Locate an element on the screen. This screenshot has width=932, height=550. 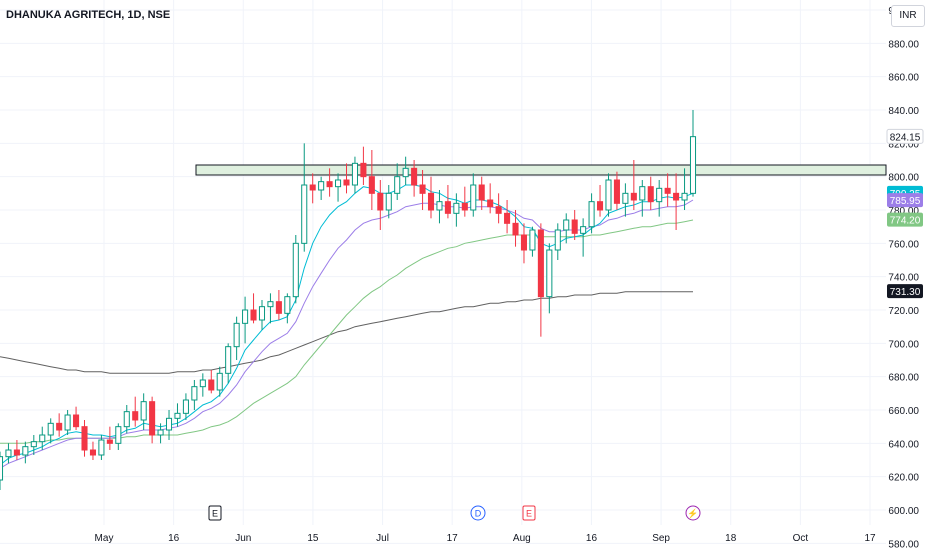
symbol-title: DHANUKA AGRITECH, 1D, NSE is located at coordinates (88, 15).